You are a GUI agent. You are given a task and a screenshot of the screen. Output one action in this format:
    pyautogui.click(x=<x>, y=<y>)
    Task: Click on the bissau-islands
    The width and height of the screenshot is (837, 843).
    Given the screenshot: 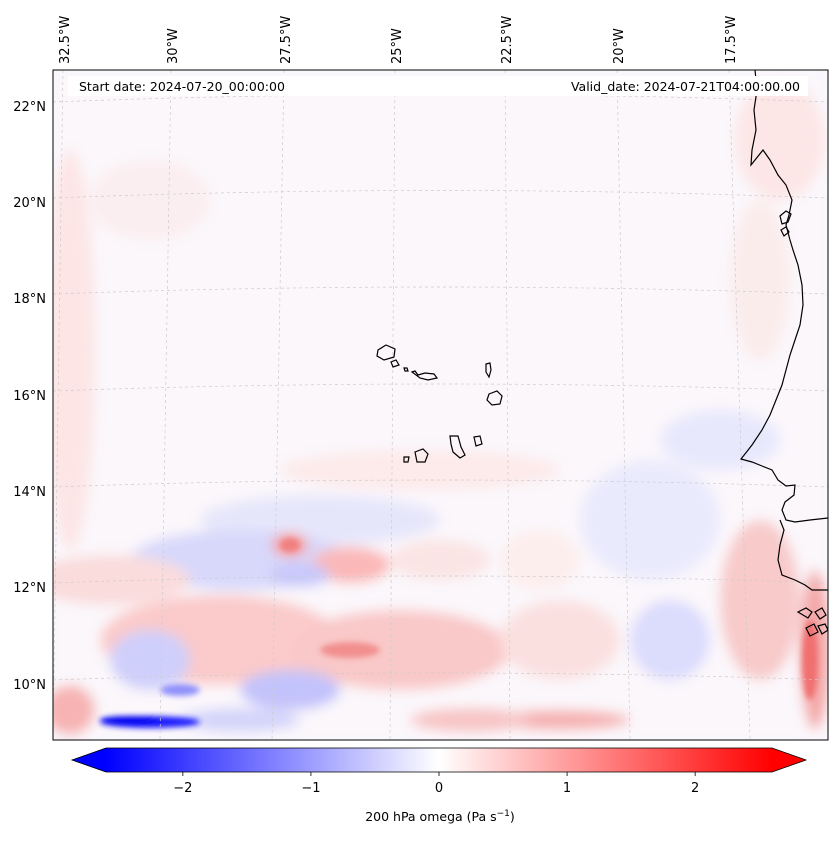 What is the action you would take?
    pyautogui.click(x=812, y=622)
    